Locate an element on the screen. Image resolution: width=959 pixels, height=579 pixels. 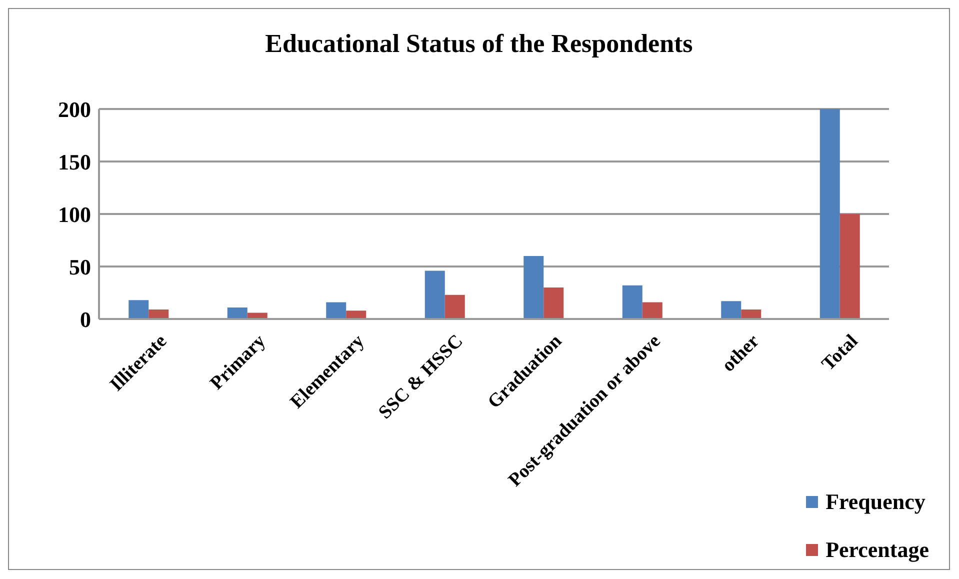
legend-label: Frequency is located at coordinates (876, 502).